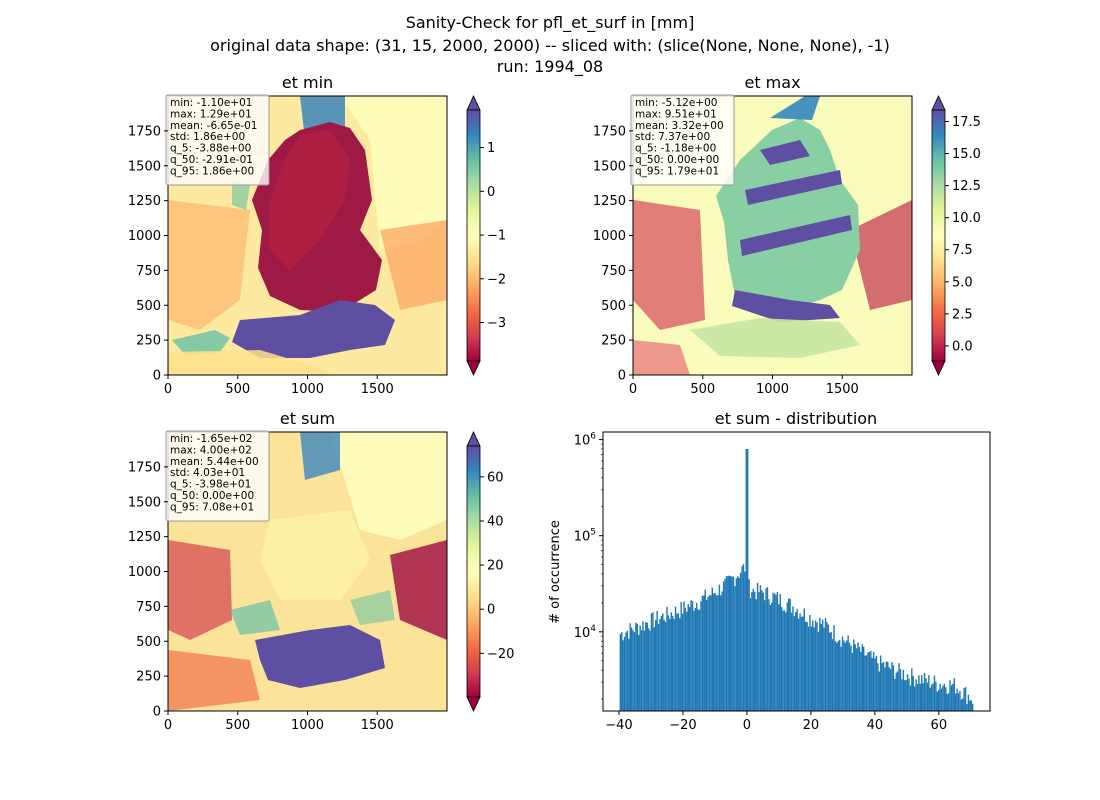 The width and height of the screenshot is (1100, 800). What do you see at coordinates (279, 722) in the screenshot?
I see `x-axis-et-sum: 0 500 1000 1500` at bounding box center [279, 722].